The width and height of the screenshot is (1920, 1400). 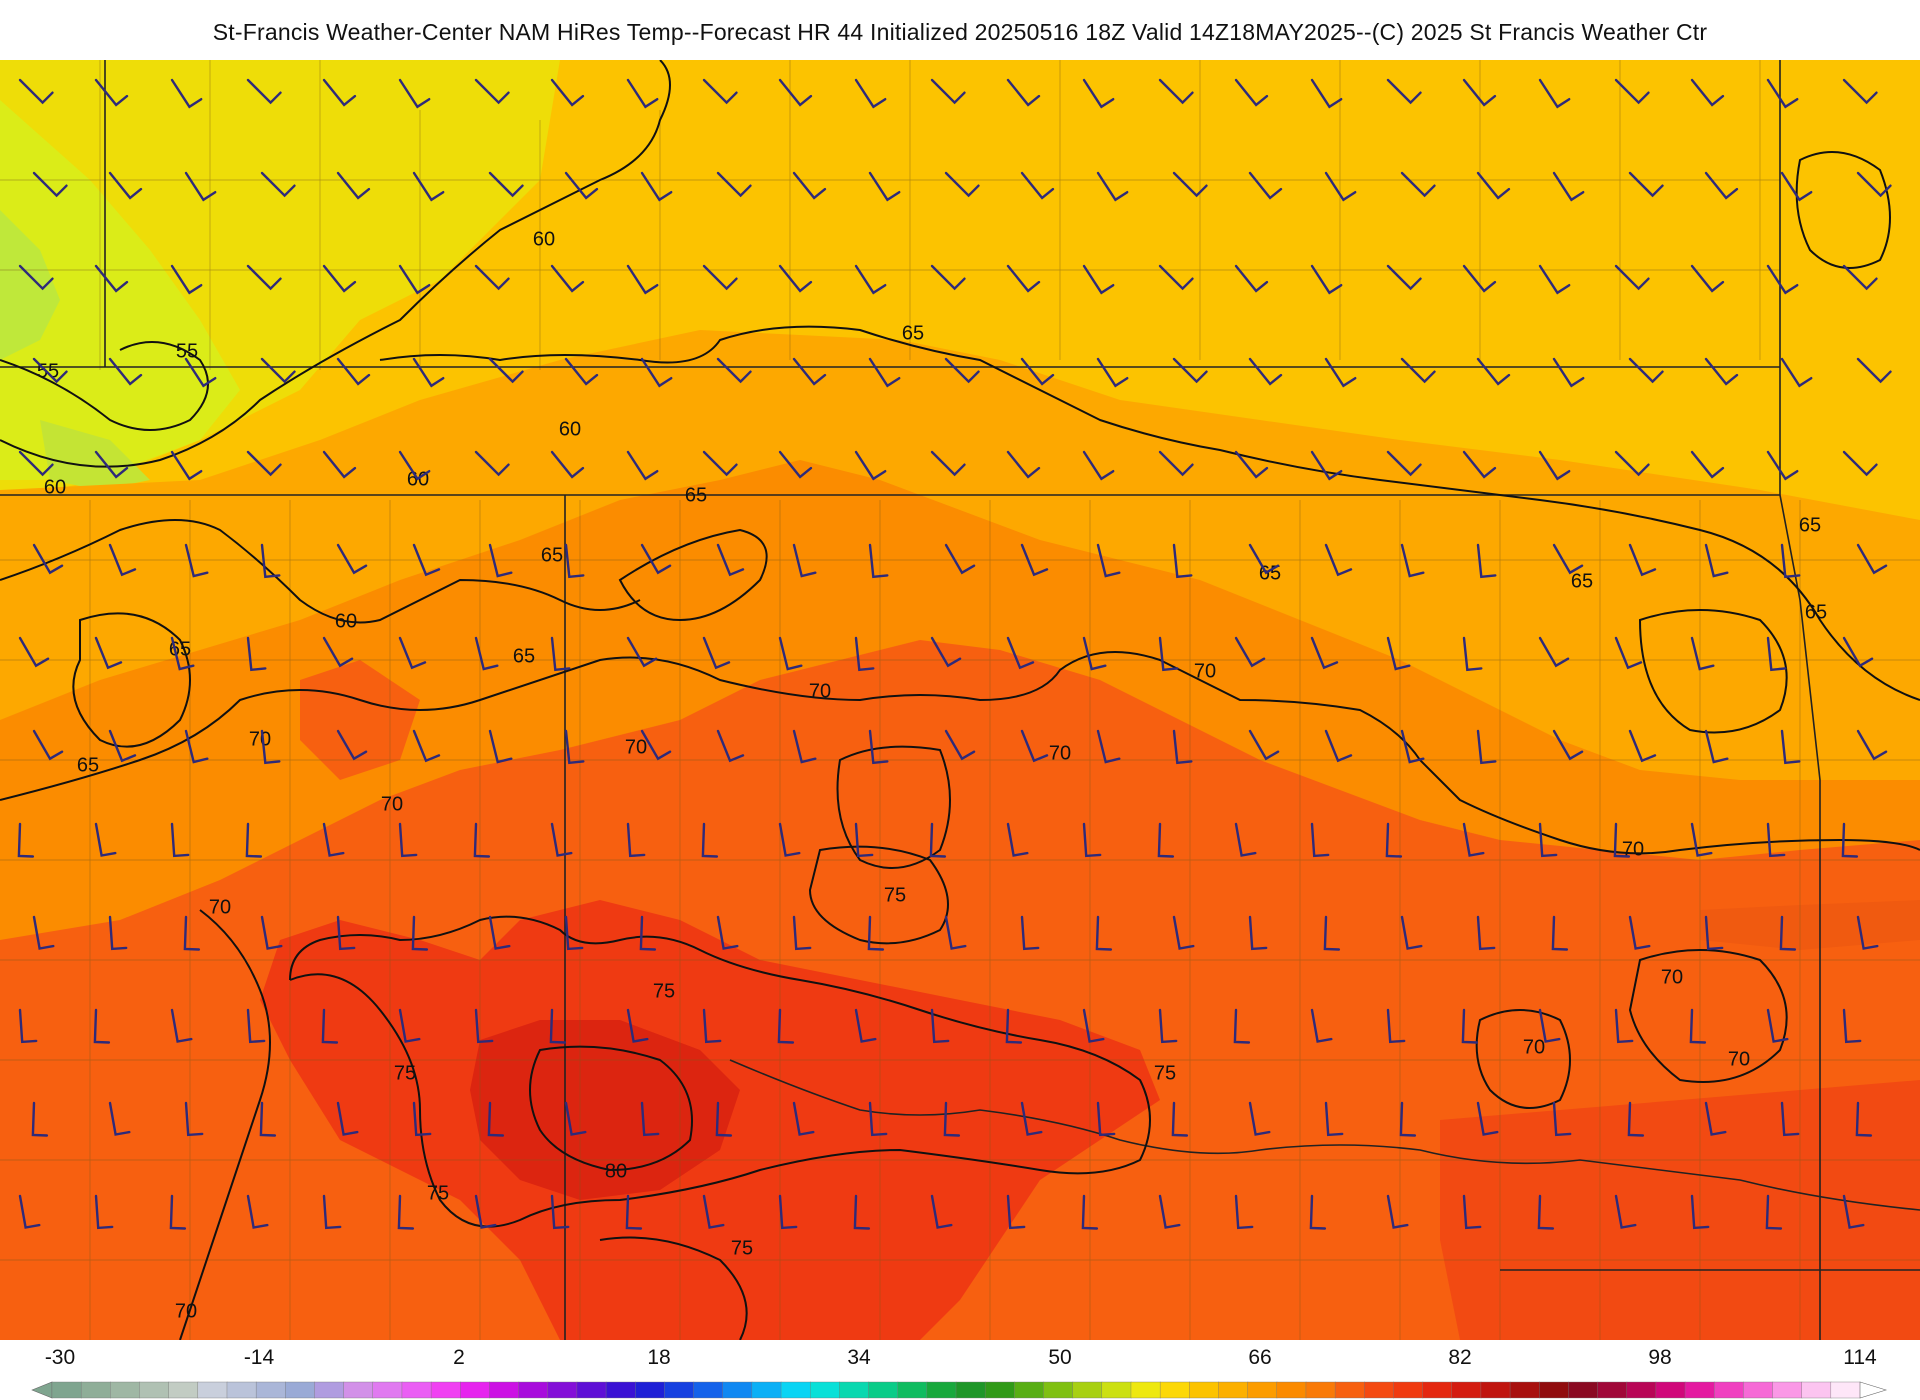 I want to click on colorbar-tick: -30, so click(x=60, y=1357).